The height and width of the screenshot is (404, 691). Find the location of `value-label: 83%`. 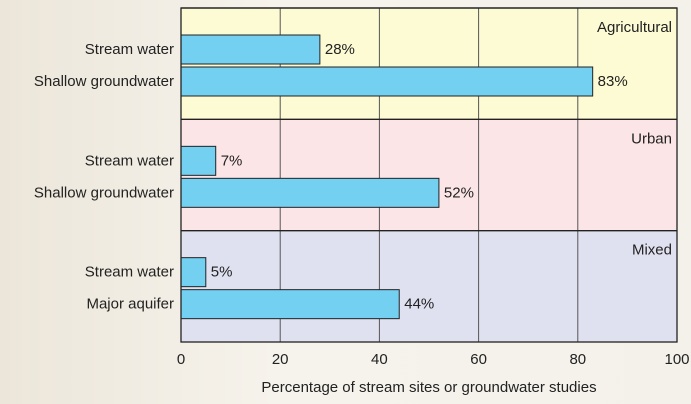

value-label: 83% is located at coordinates (613, 81).